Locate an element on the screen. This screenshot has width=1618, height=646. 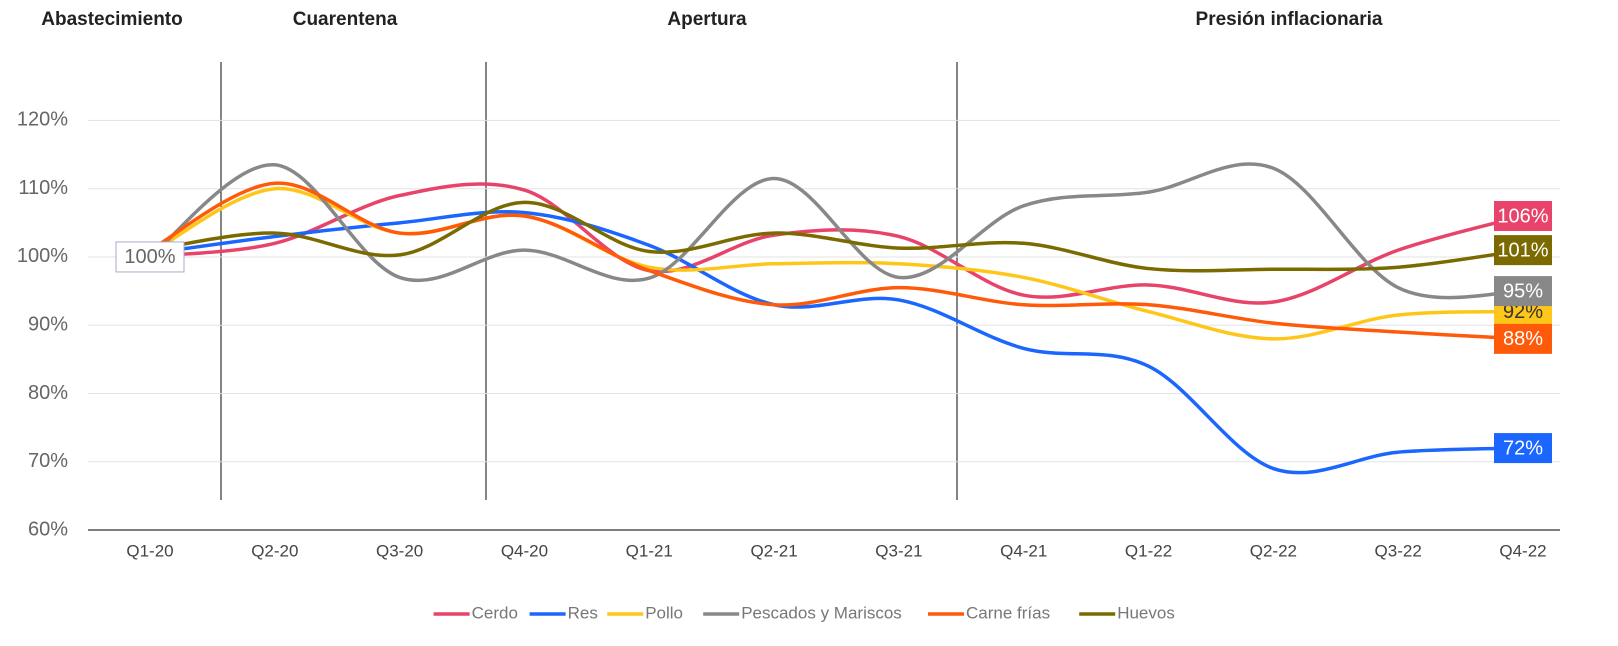
value-label-text: 101% is located at coordinates (1522, 250).